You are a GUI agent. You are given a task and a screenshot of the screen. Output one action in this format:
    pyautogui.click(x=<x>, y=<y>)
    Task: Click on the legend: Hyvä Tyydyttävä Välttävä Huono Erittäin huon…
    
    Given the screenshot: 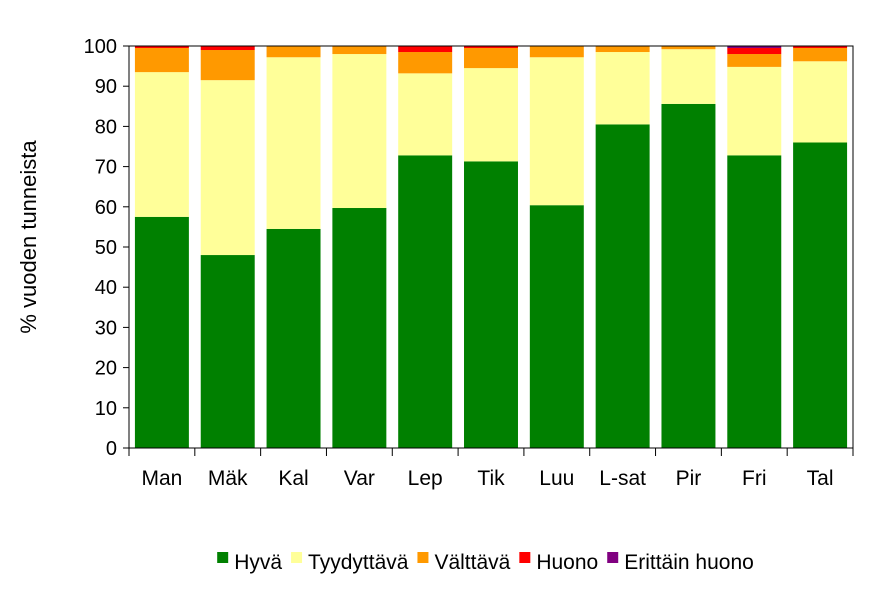 What is the action you would take?
    pyautogui.click(x=485, y=562)
    